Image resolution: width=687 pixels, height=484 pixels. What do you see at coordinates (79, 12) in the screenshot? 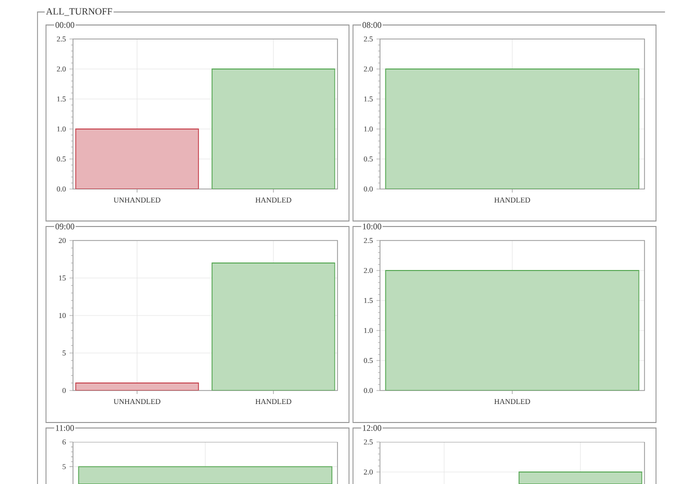
I see `text: ALL_TURNOFF` at bounding box center [79, 12].